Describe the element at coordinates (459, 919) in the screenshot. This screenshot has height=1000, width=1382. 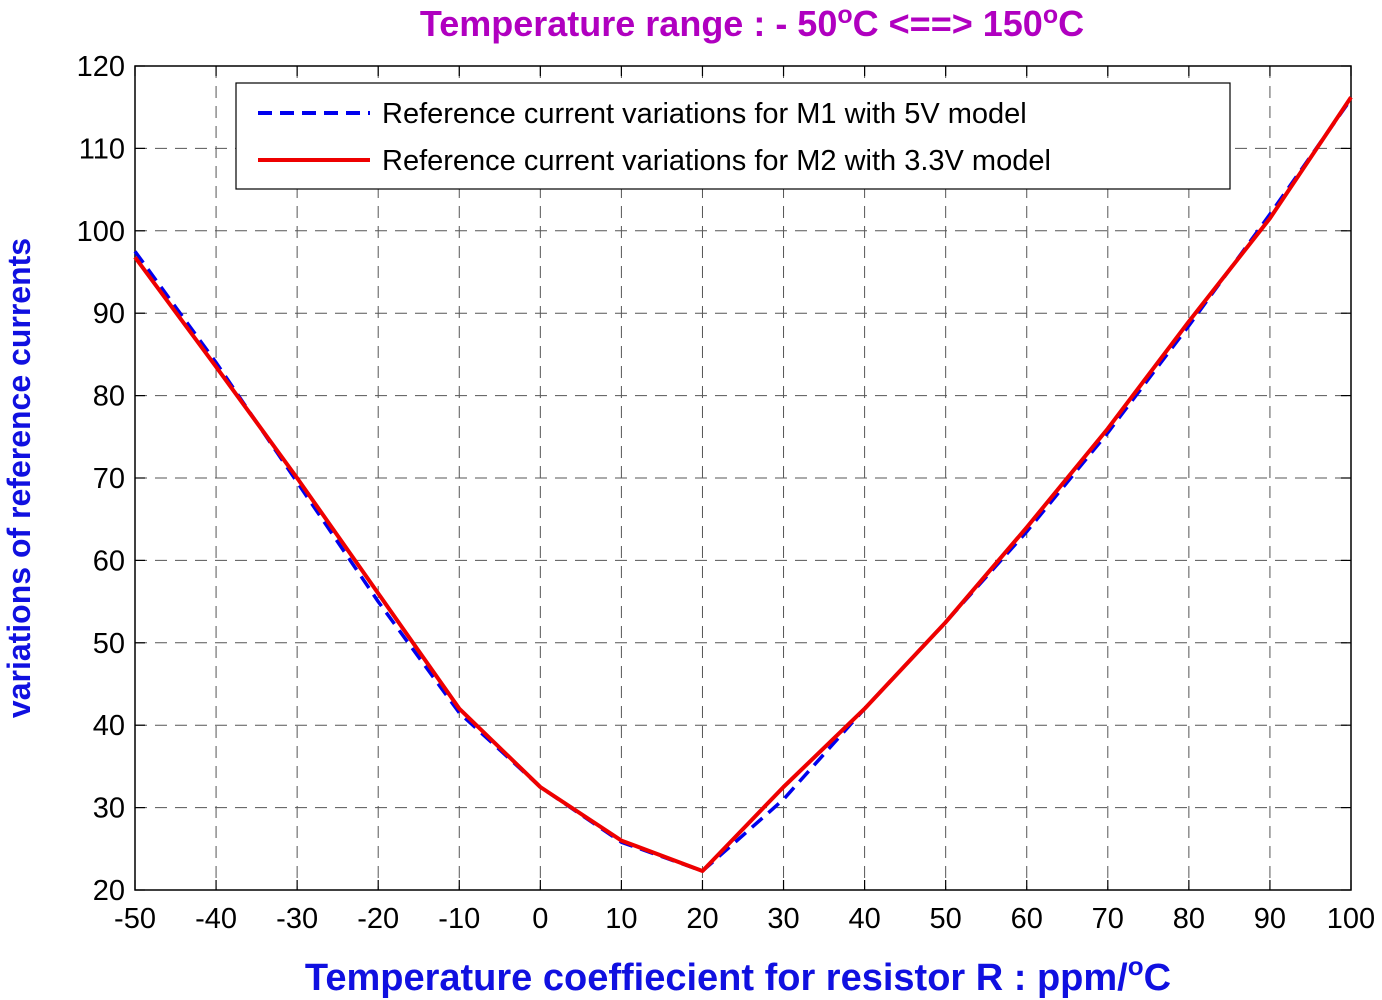
I see `x-tick-label: -10` at that location.